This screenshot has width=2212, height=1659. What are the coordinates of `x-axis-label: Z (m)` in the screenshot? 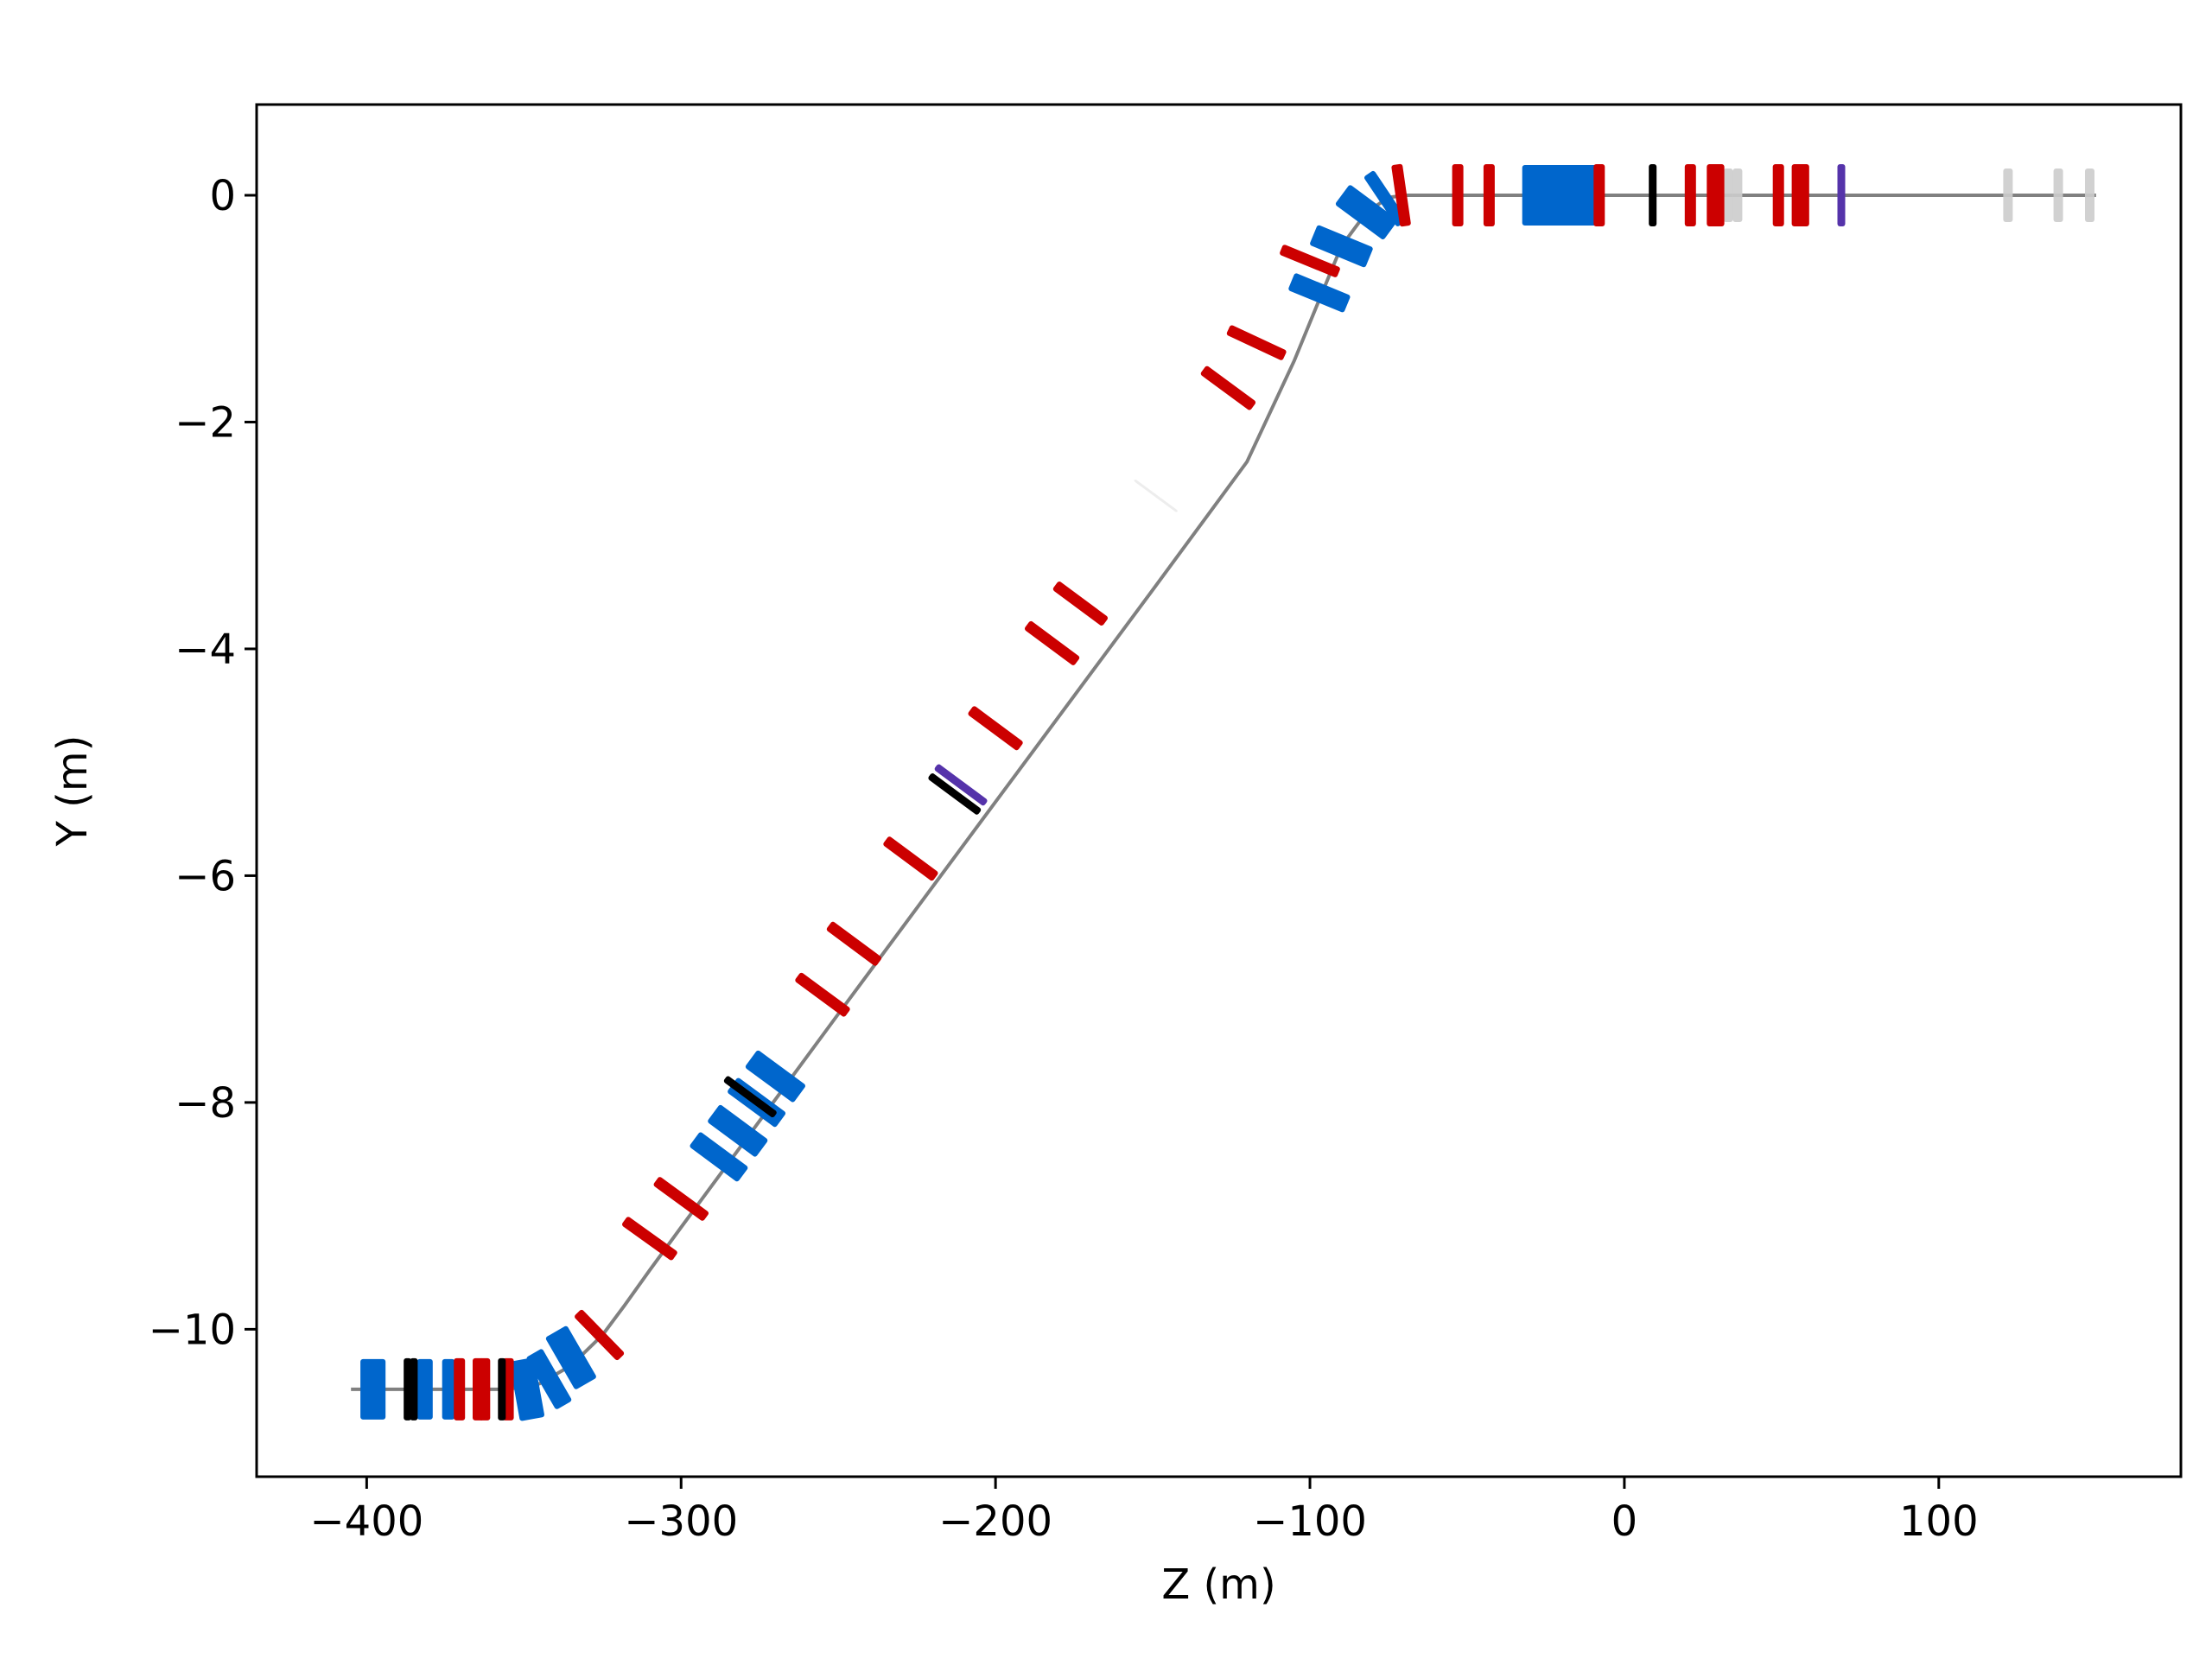 It's located at (1218, 1584).